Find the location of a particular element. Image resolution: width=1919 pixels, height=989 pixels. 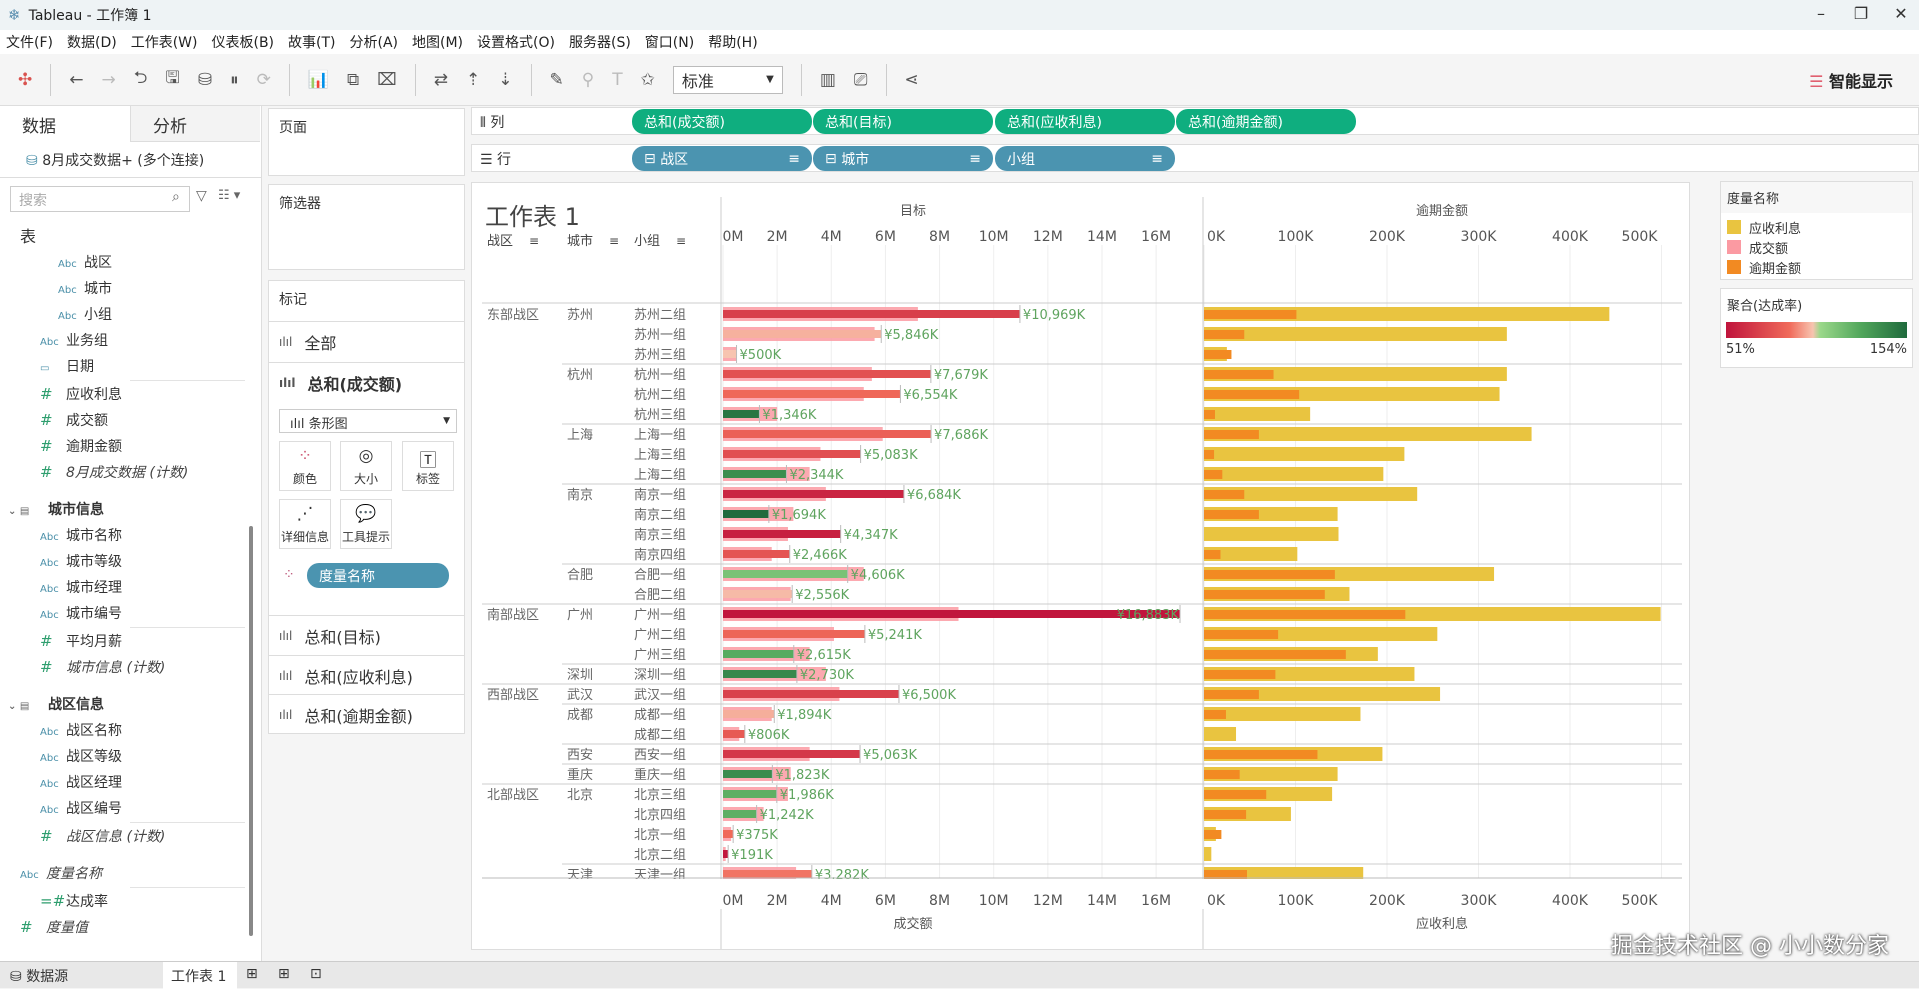

fit-select: 标准 ▼ is located at coordinates (727, 79).